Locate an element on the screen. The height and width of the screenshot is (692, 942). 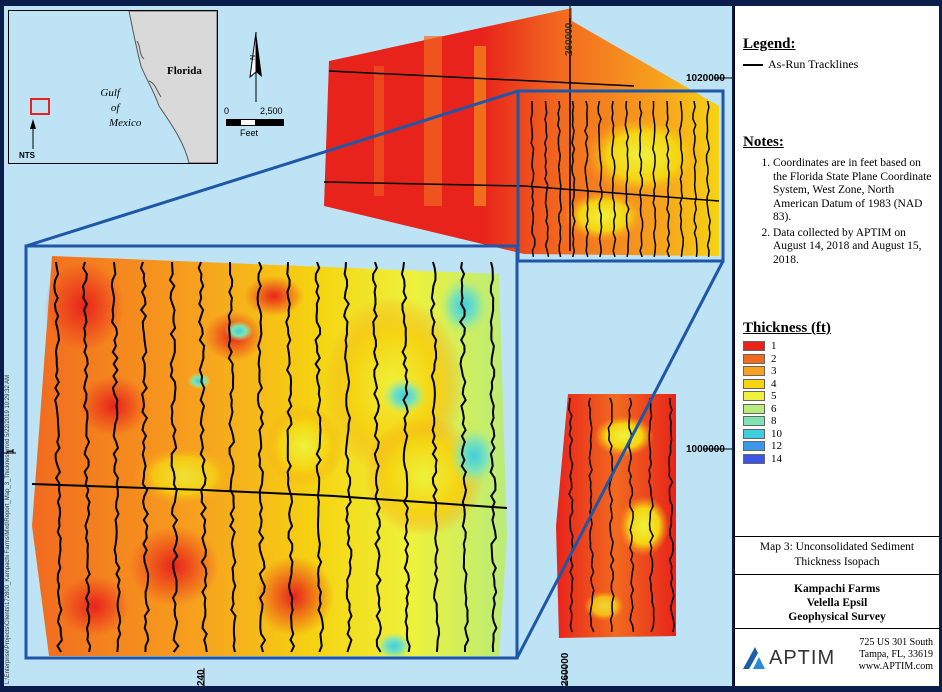
project-line2: Velella Epsil is located at coordinates (837, 603).